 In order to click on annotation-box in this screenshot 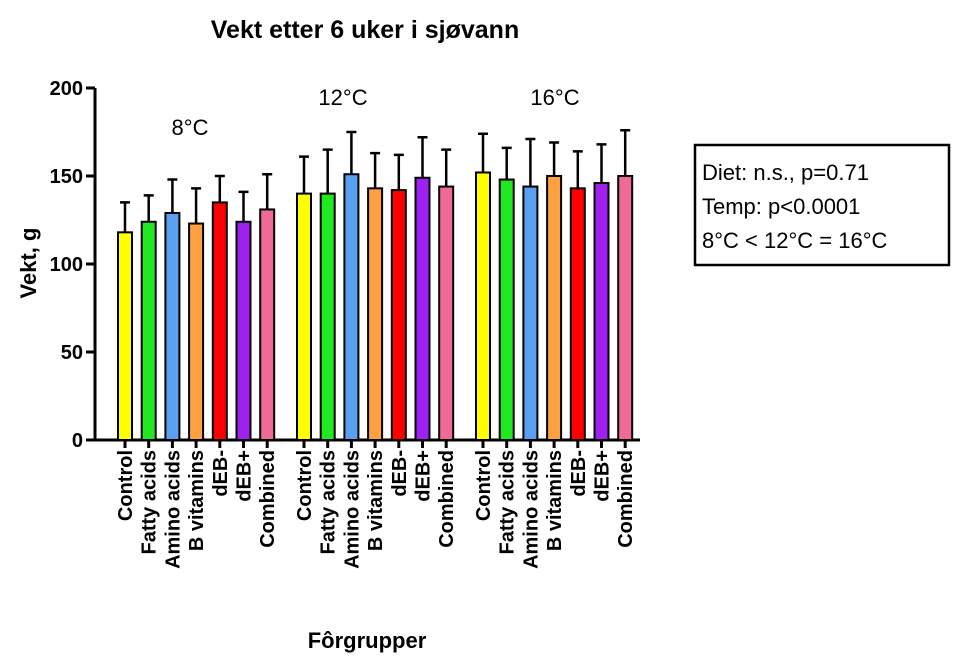, I will do `click(822, 205)`.